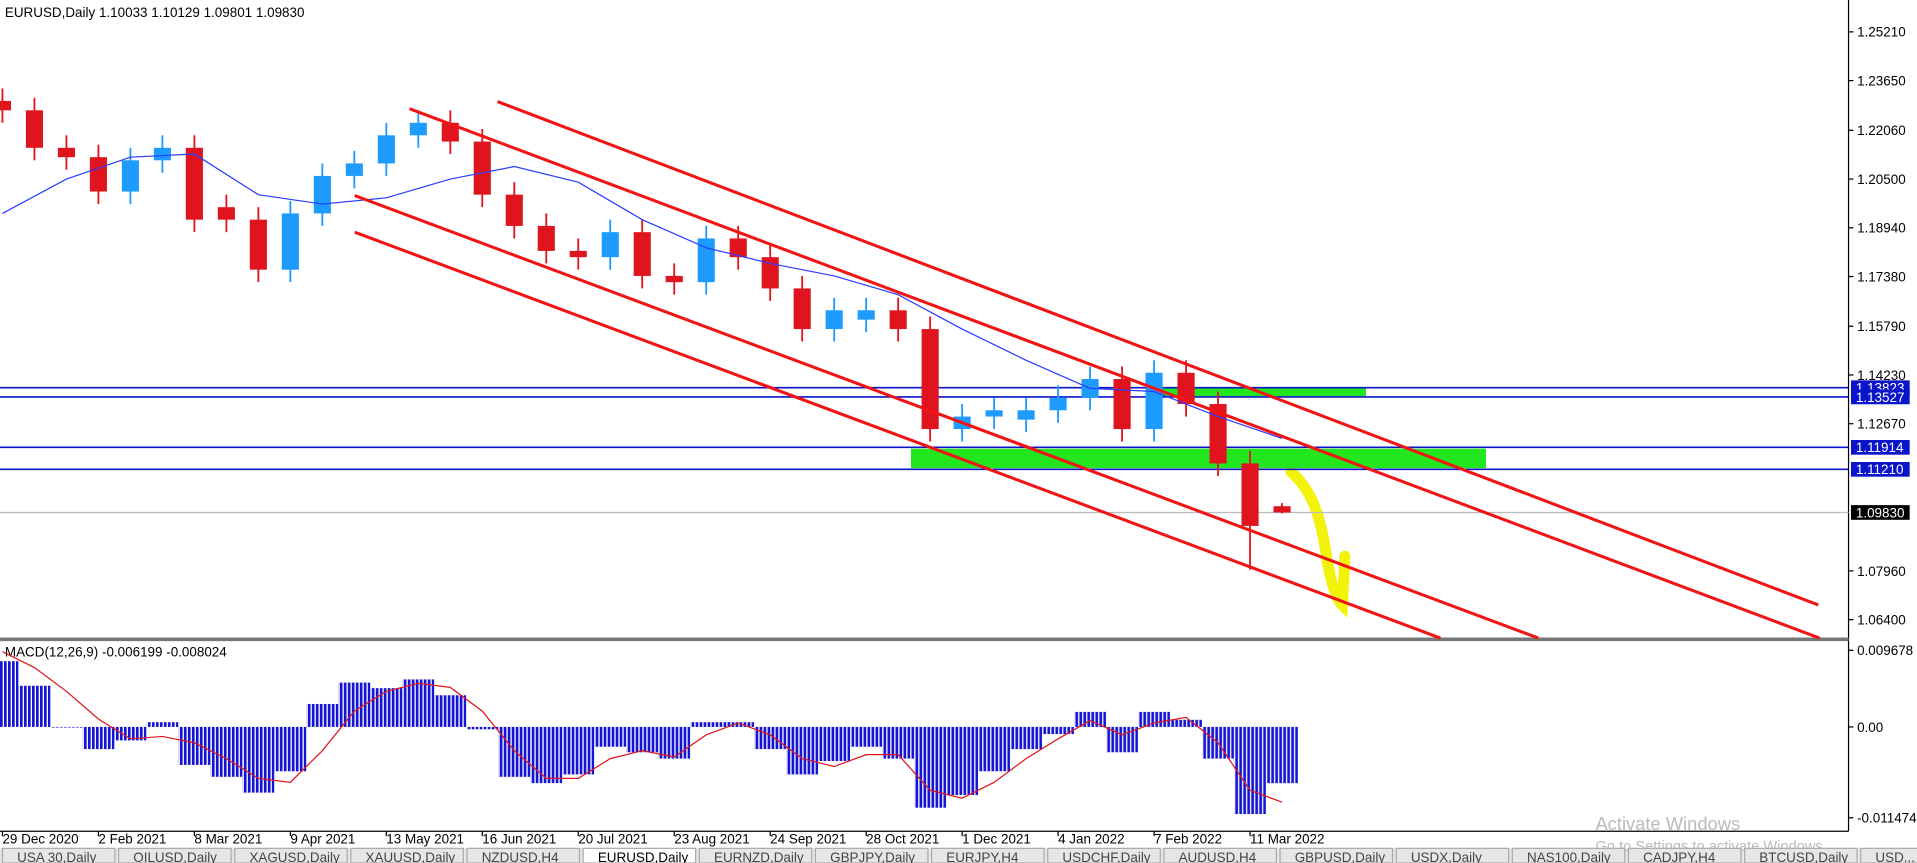 The height and width of the screenshot is (863, 1917). What do you see at coordinates (1881, 571) in the screenshot?
I see `y-tick-label: 1.07960` at bounding box center [1881, 571].